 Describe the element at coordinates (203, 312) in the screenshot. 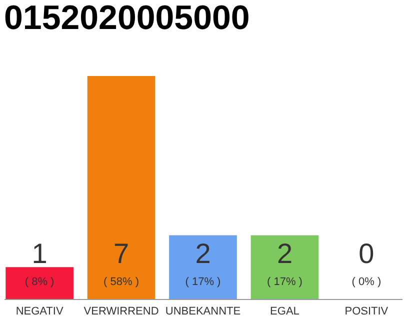

I see `x-tick-label: UNBEKANNTE` at that location.